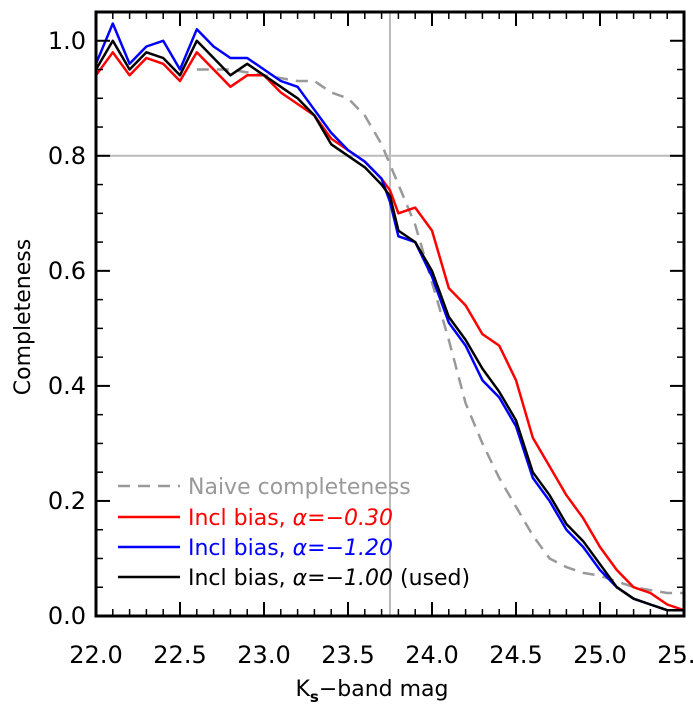 This screenshot has width=693, height=704. I want to click on legend-label-2: Incl bias, α=−0.30, so click(290, 518).